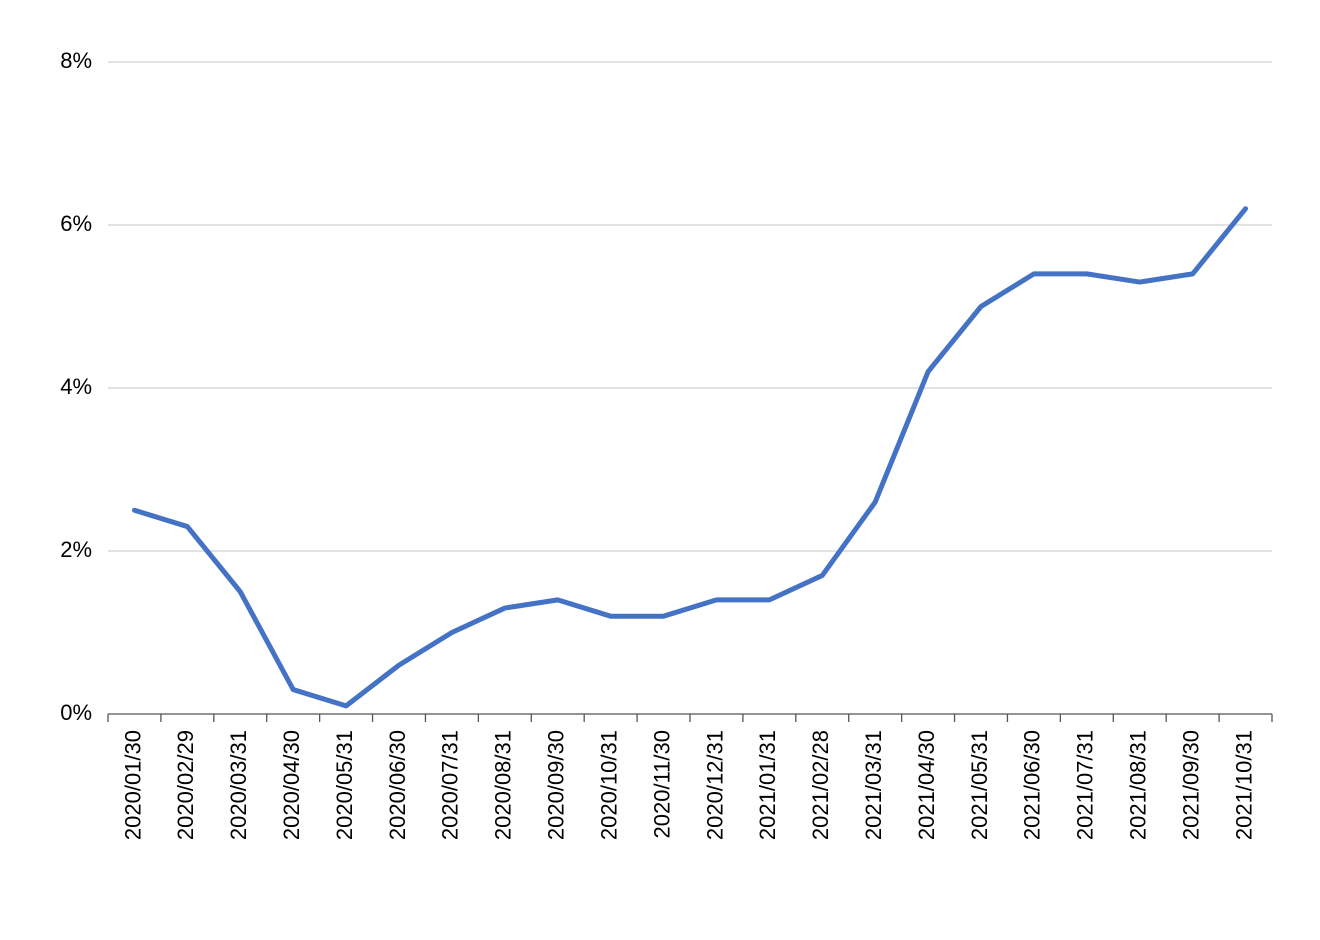 This screenshot has height=940, width=1320. I want to click on x-tick-label: 2020/02/29, so click(185, 785).